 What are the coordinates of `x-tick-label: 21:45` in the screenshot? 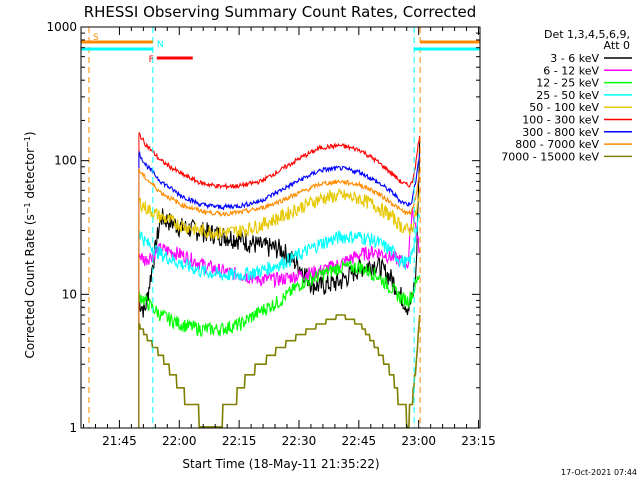 It's located at (119, 441).